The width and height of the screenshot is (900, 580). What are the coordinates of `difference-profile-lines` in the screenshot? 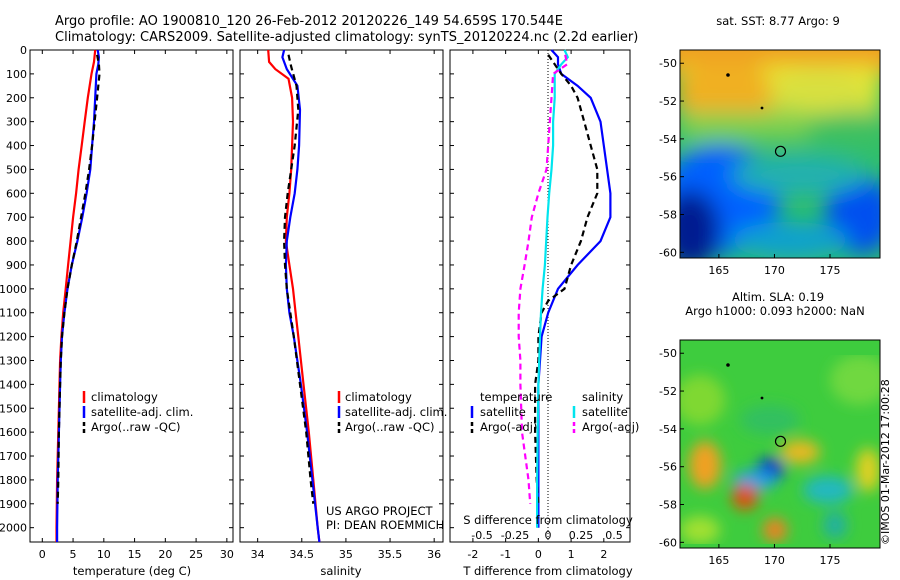 It's located at (564, 288).